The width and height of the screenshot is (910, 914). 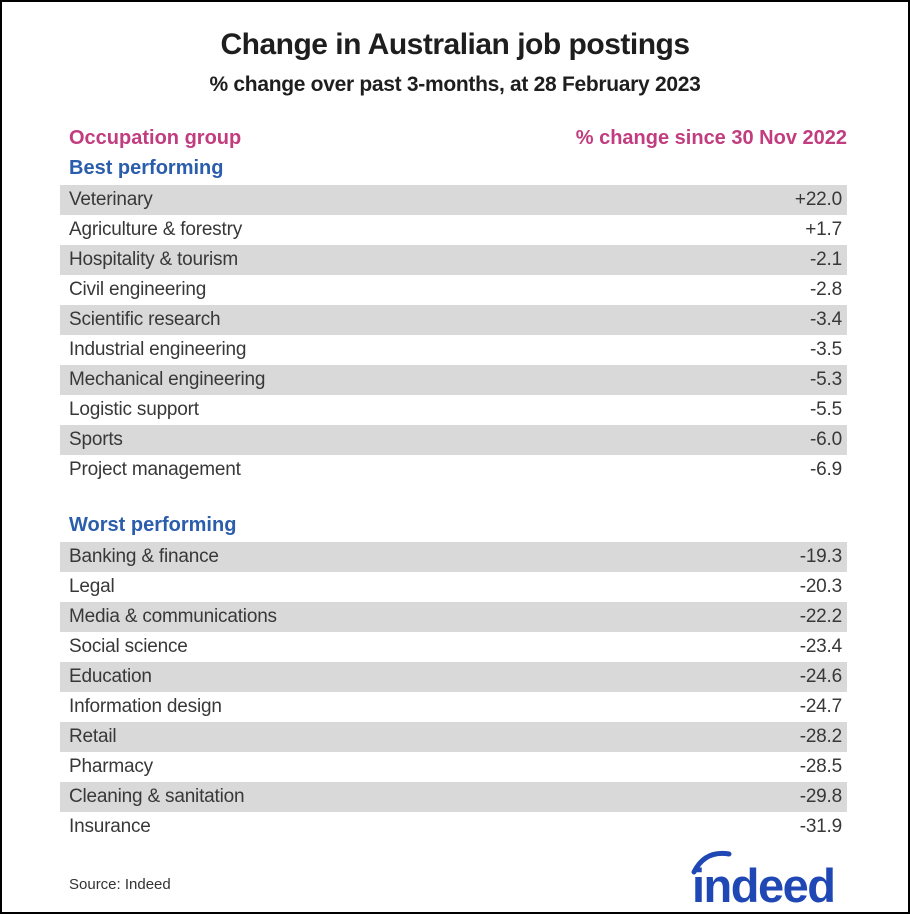 I want to click on source-note: Source: Indeed, so click(x=120, y=884).